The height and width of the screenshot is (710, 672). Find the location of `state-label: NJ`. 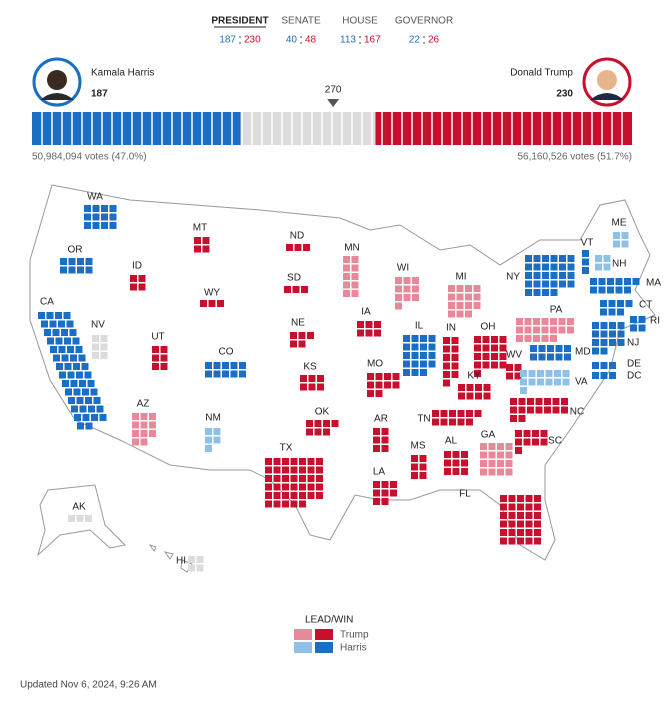

state-label: NJ is located at coordinates (633, 343).